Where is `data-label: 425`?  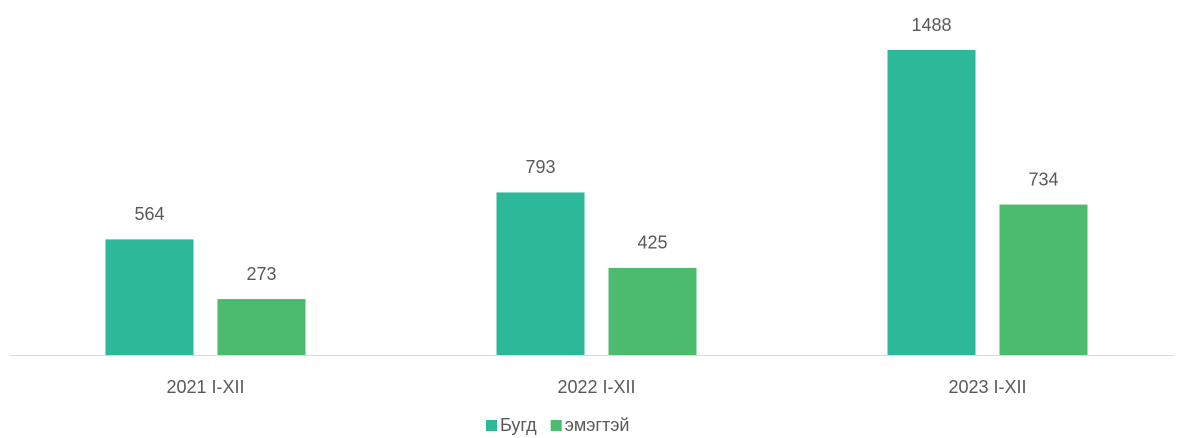
data-label: 425 is located at coordinates (652, 243).